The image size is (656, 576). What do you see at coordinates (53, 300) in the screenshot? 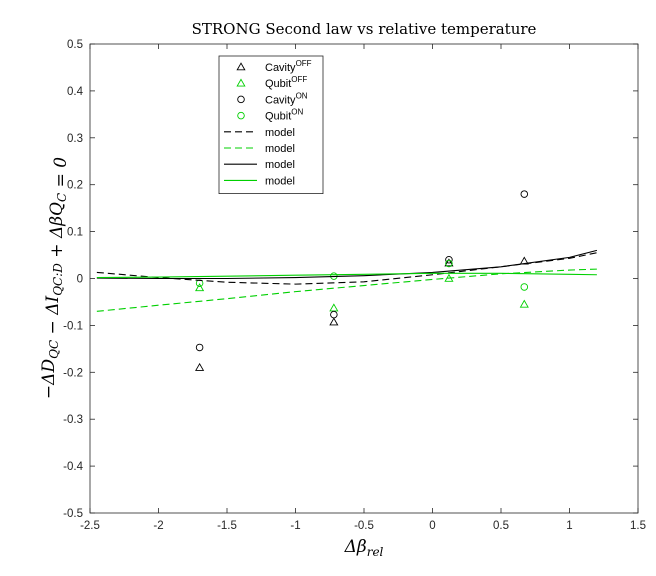
I see `y-axis-label-part: I` at bounding box center [53, 300].